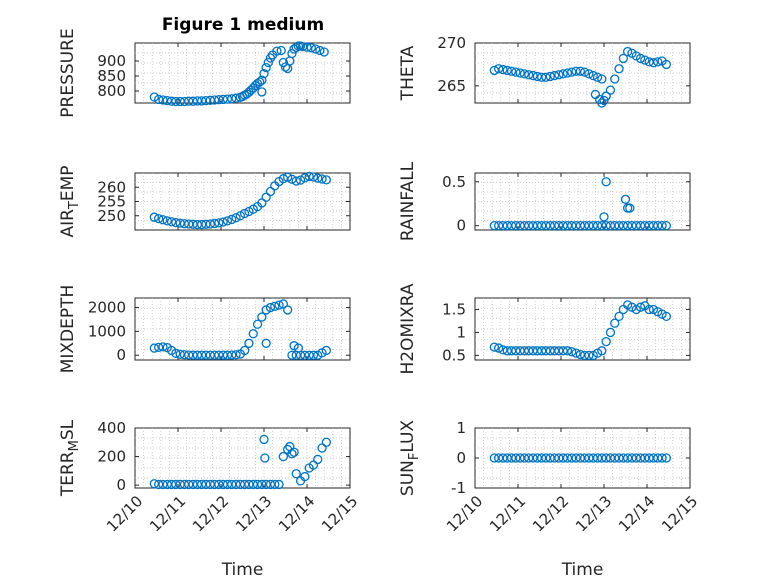 The image size is (778, 583). Describe the element at coordinates (111, 457) in the screenshot. I see `y-tick-label: 200` at that location.